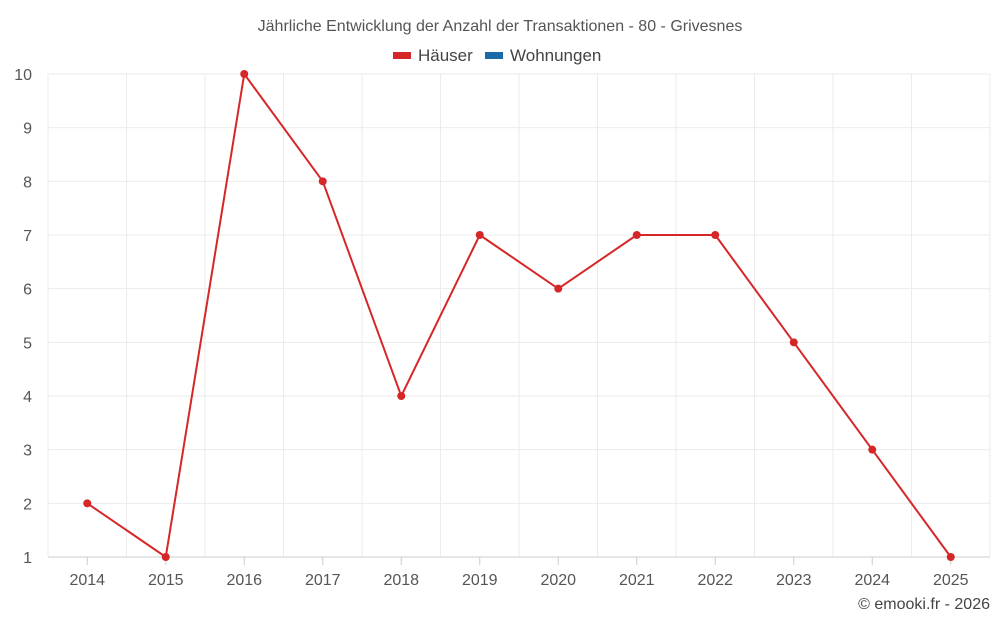  I want to click on legend-item-haeuser: Häuser, so click(433, 55).